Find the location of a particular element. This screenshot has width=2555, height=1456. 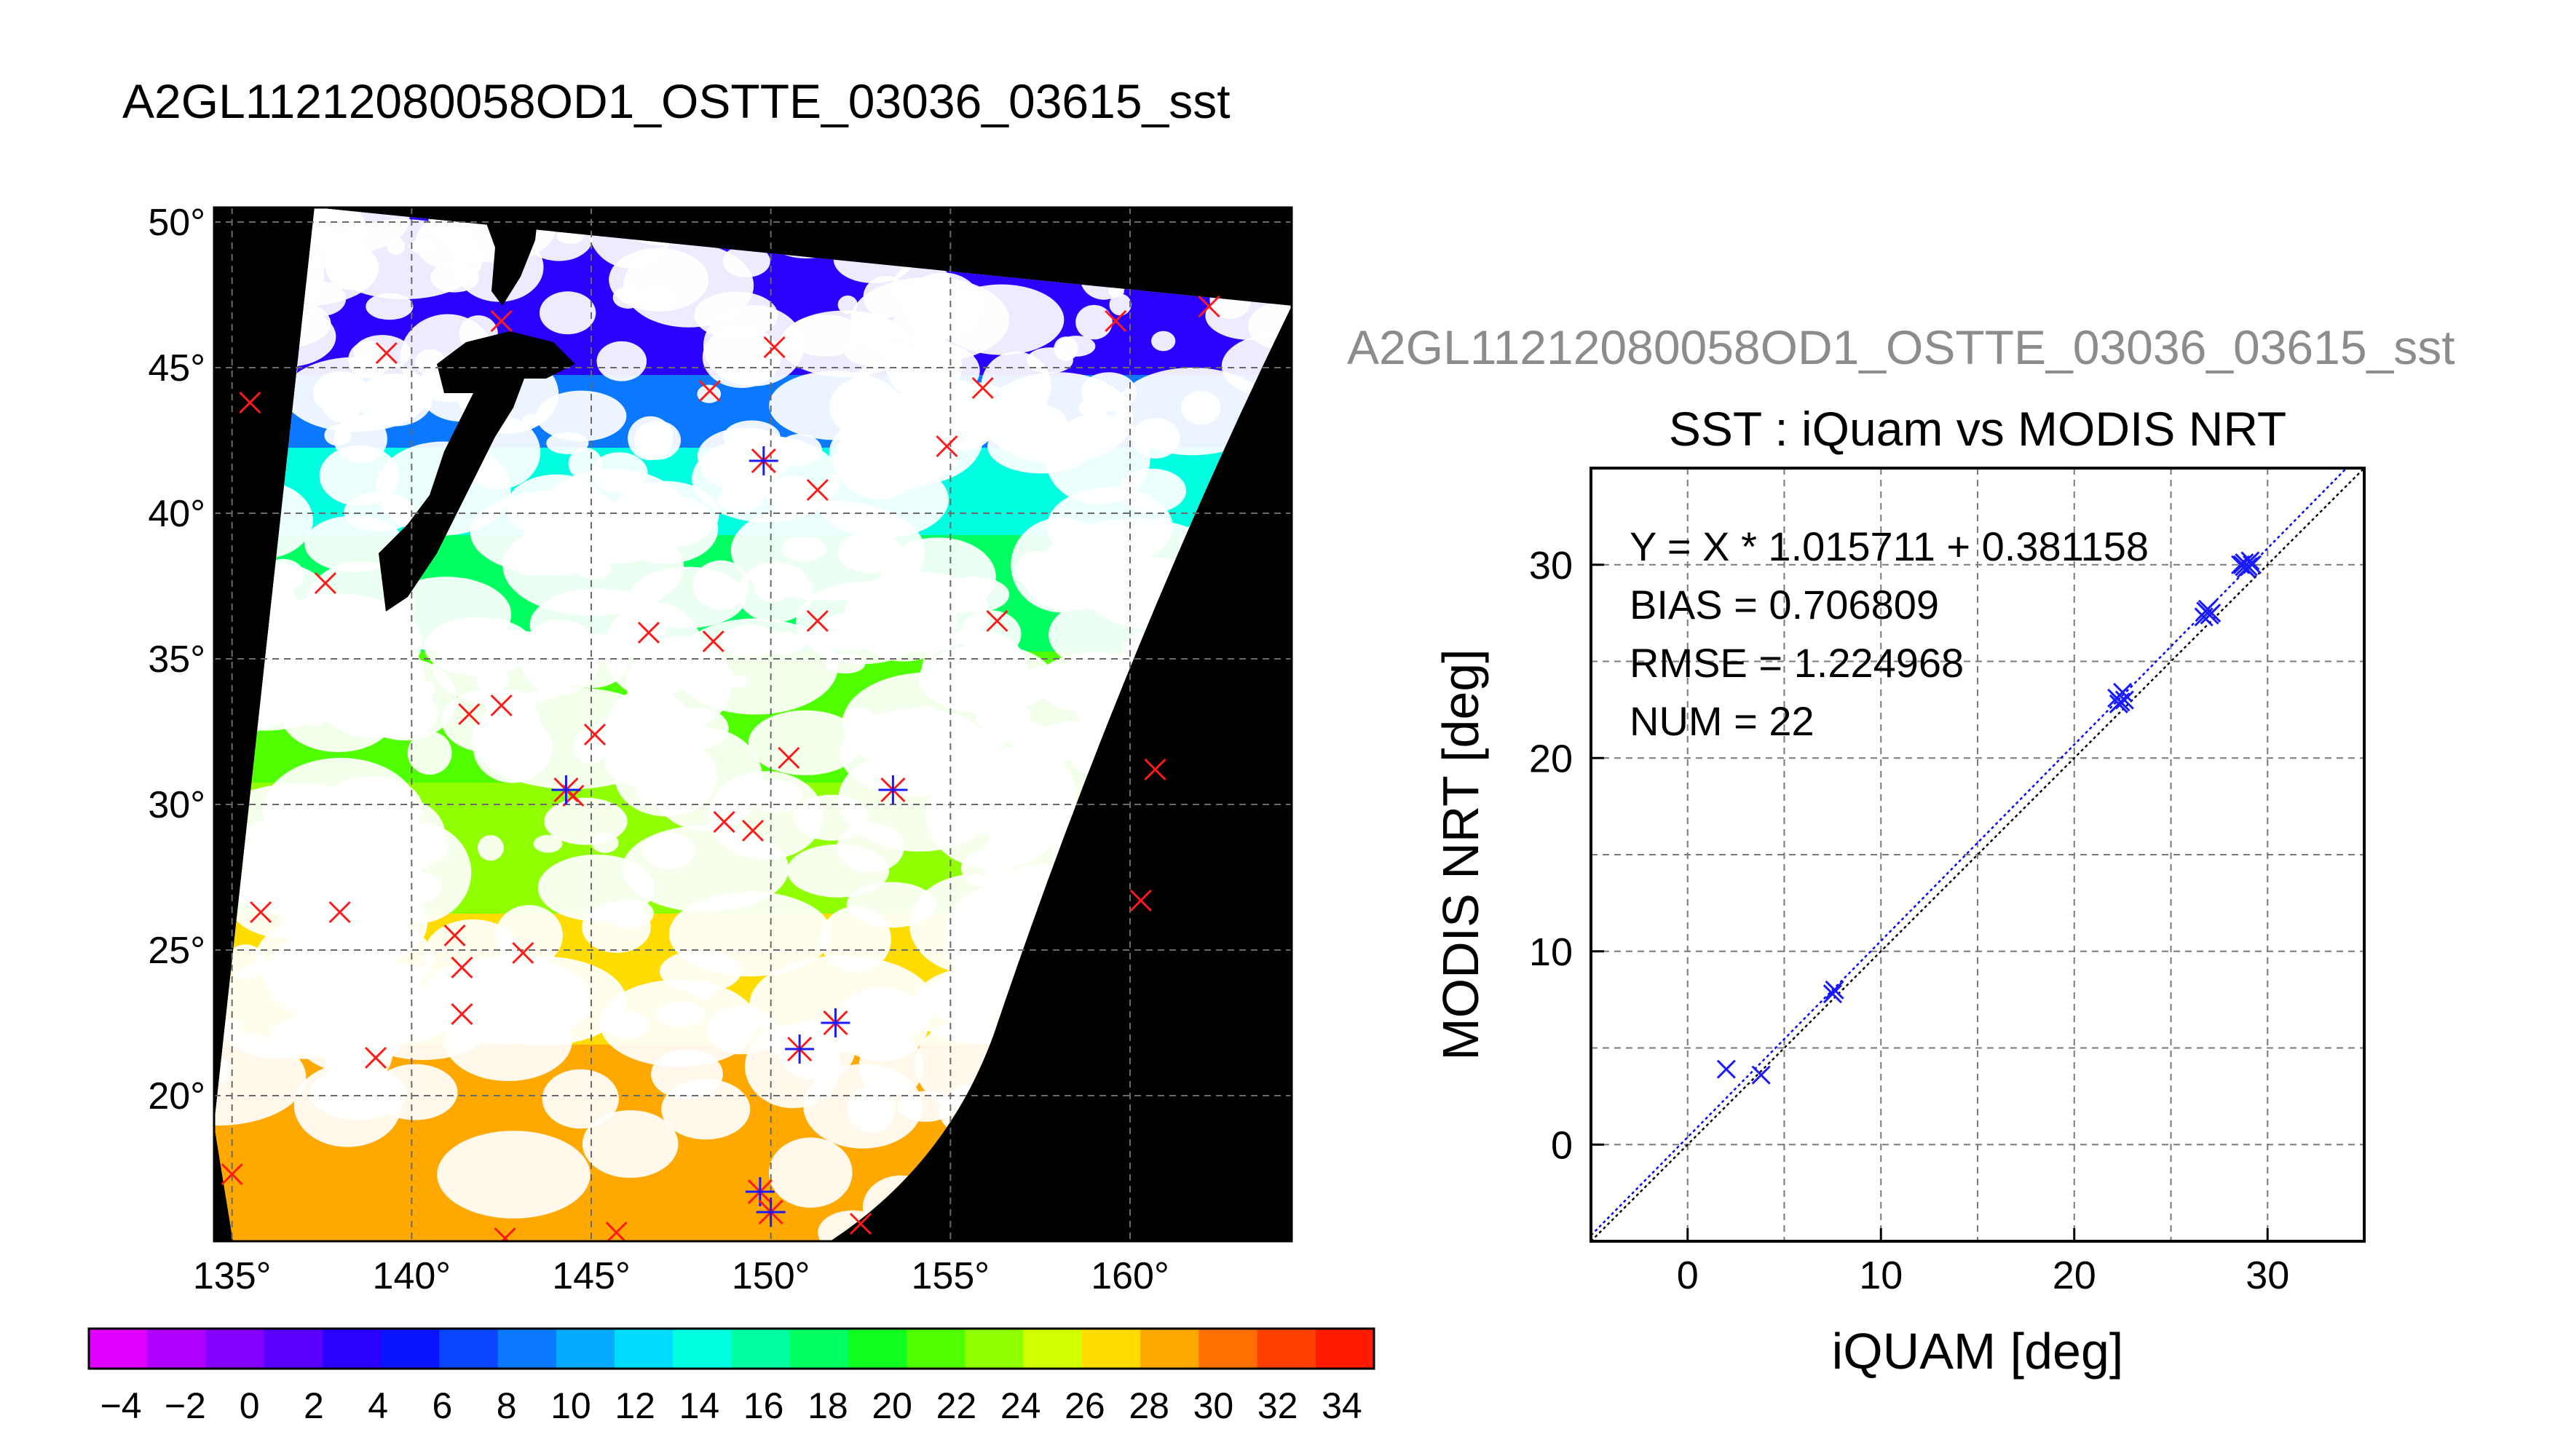

stats-annotation: NUM = 22 is located at coordinates (1722, 721).